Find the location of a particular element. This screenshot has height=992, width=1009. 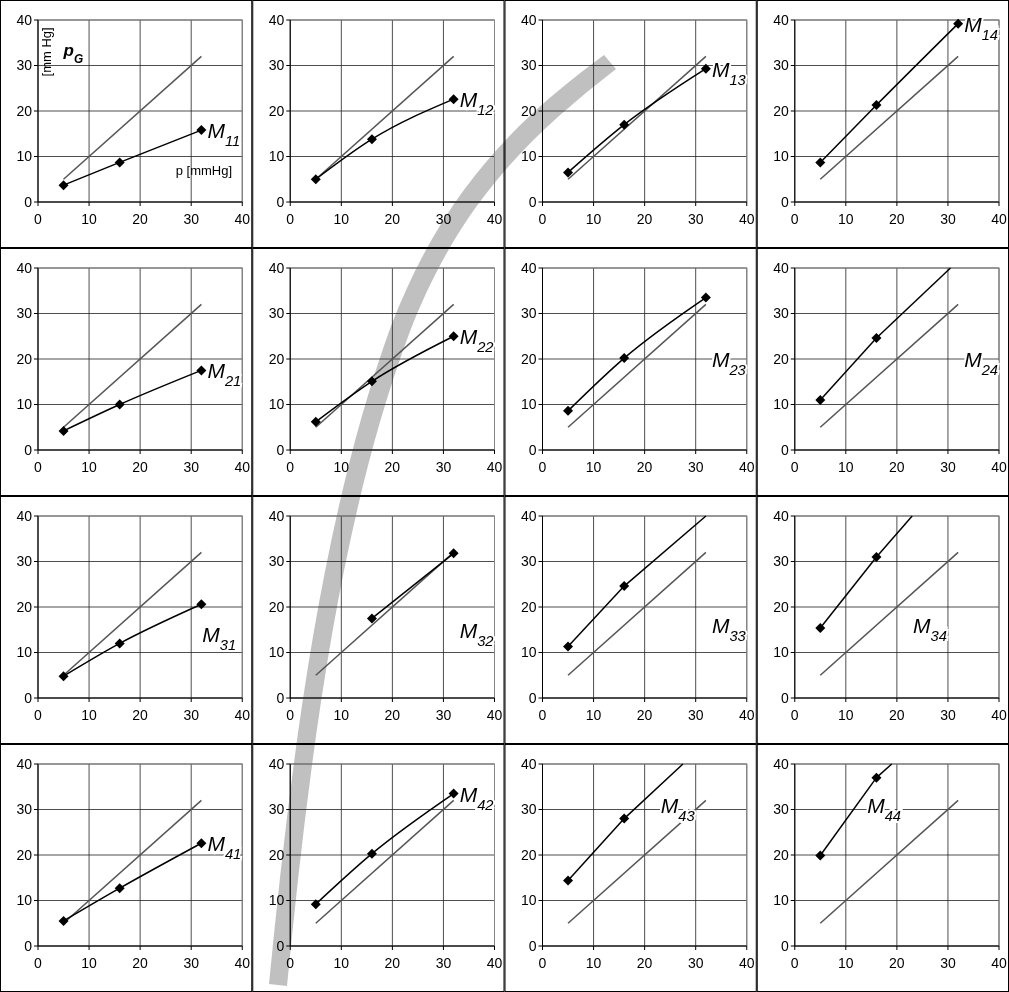

annotation: M$_{33}$ is located at coordinates (729, 629).